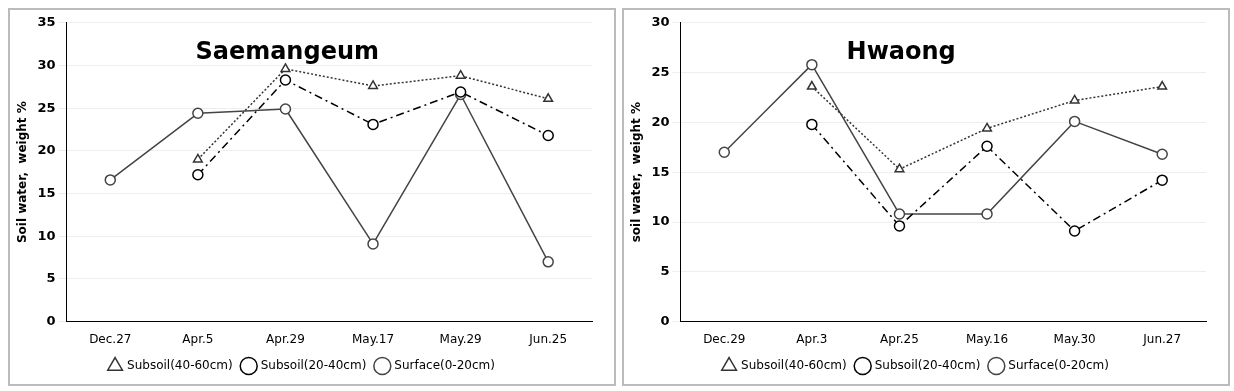  Describe the element at coordinates (636, 172) in the screenshot. I see `y-axis-title: soil water, weight %` at that location.